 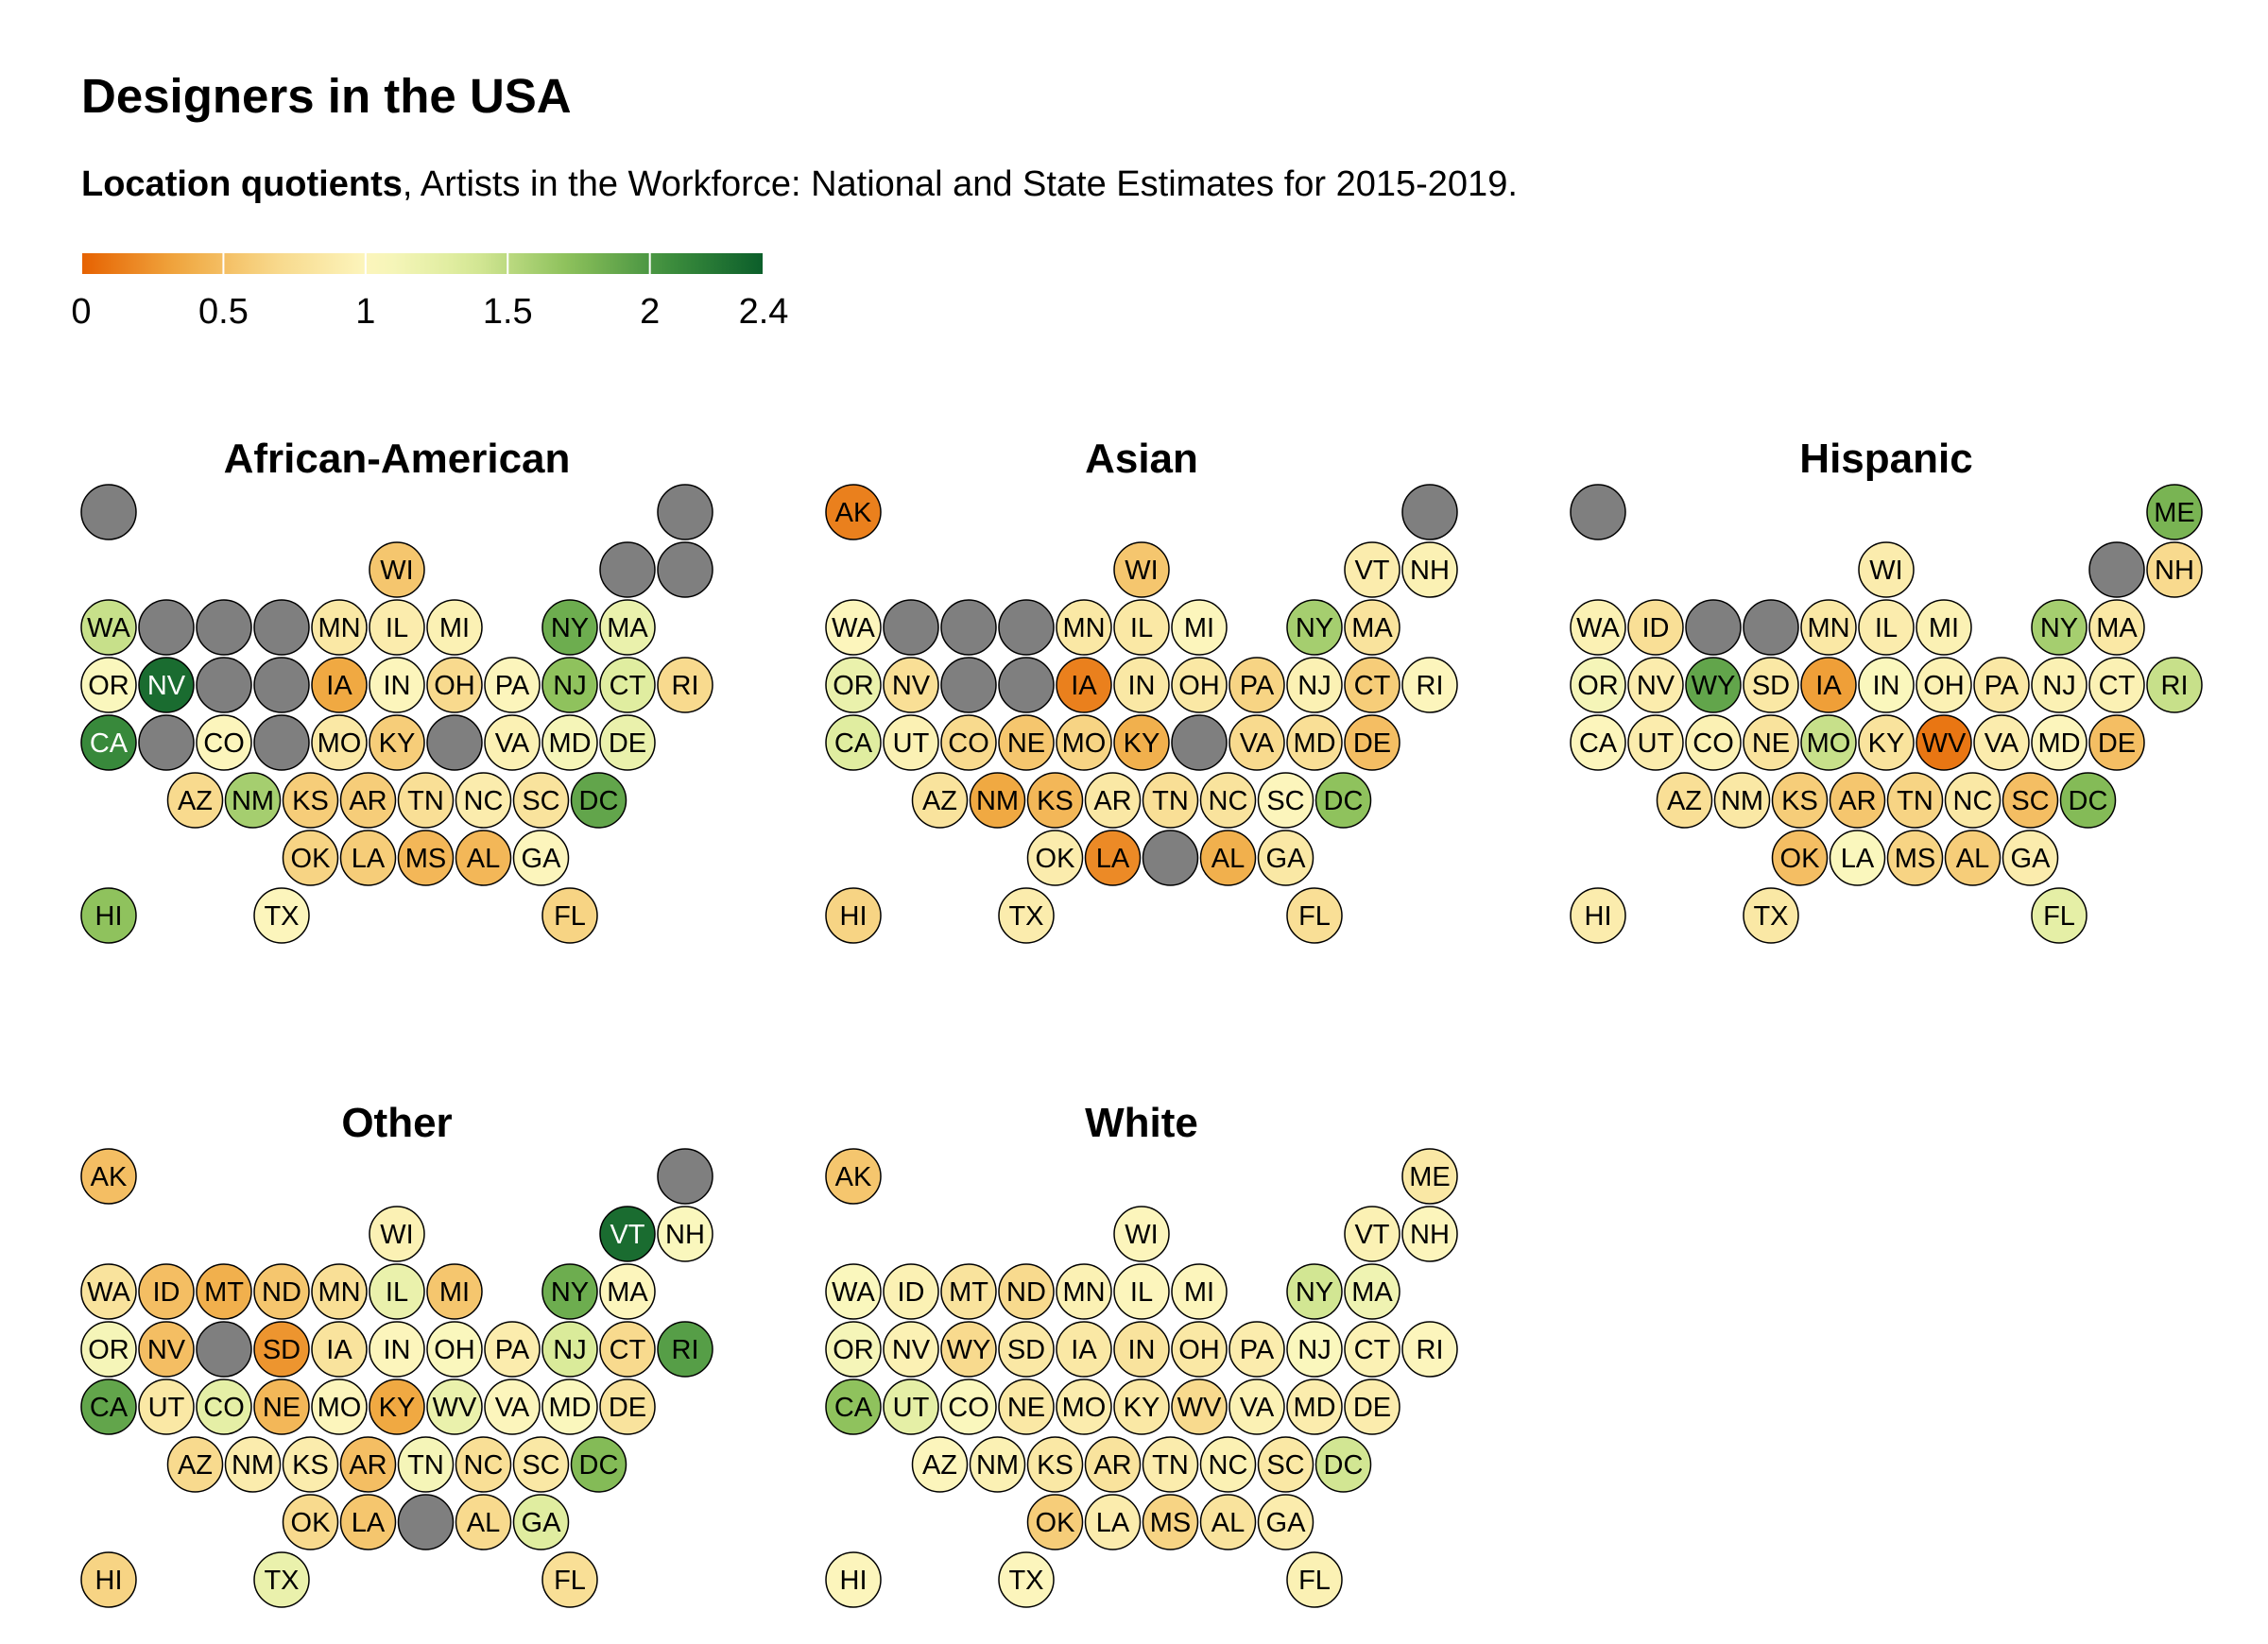 I want to click on state-tile-nh: NH, so click(x=685, y=1234).